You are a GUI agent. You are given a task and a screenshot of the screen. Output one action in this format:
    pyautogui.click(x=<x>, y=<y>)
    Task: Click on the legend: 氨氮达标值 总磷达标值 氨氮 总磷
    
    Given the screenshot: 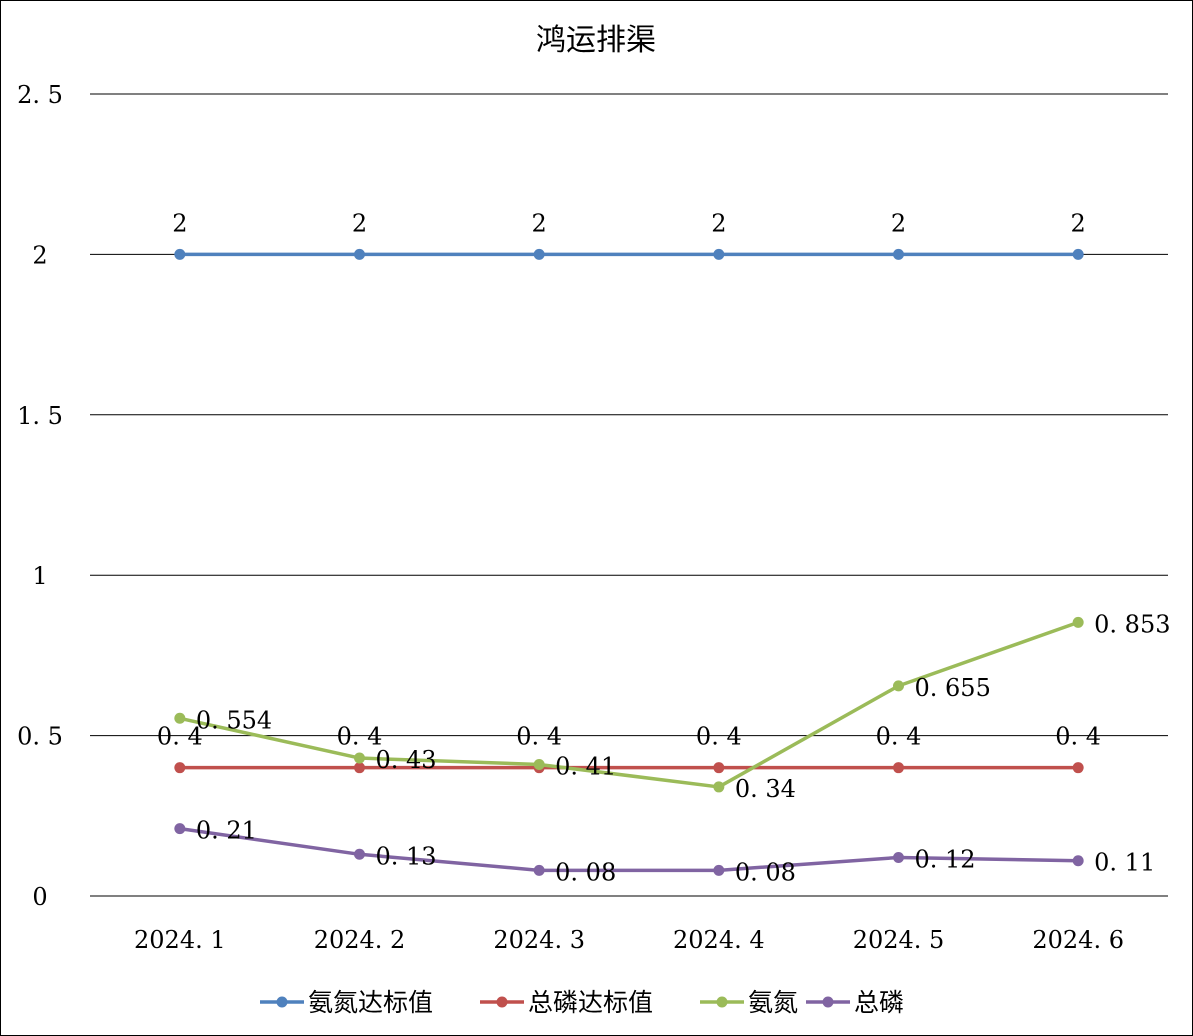 What is the action you would take?
    pyautogui.click(x=582, y=1002)
    